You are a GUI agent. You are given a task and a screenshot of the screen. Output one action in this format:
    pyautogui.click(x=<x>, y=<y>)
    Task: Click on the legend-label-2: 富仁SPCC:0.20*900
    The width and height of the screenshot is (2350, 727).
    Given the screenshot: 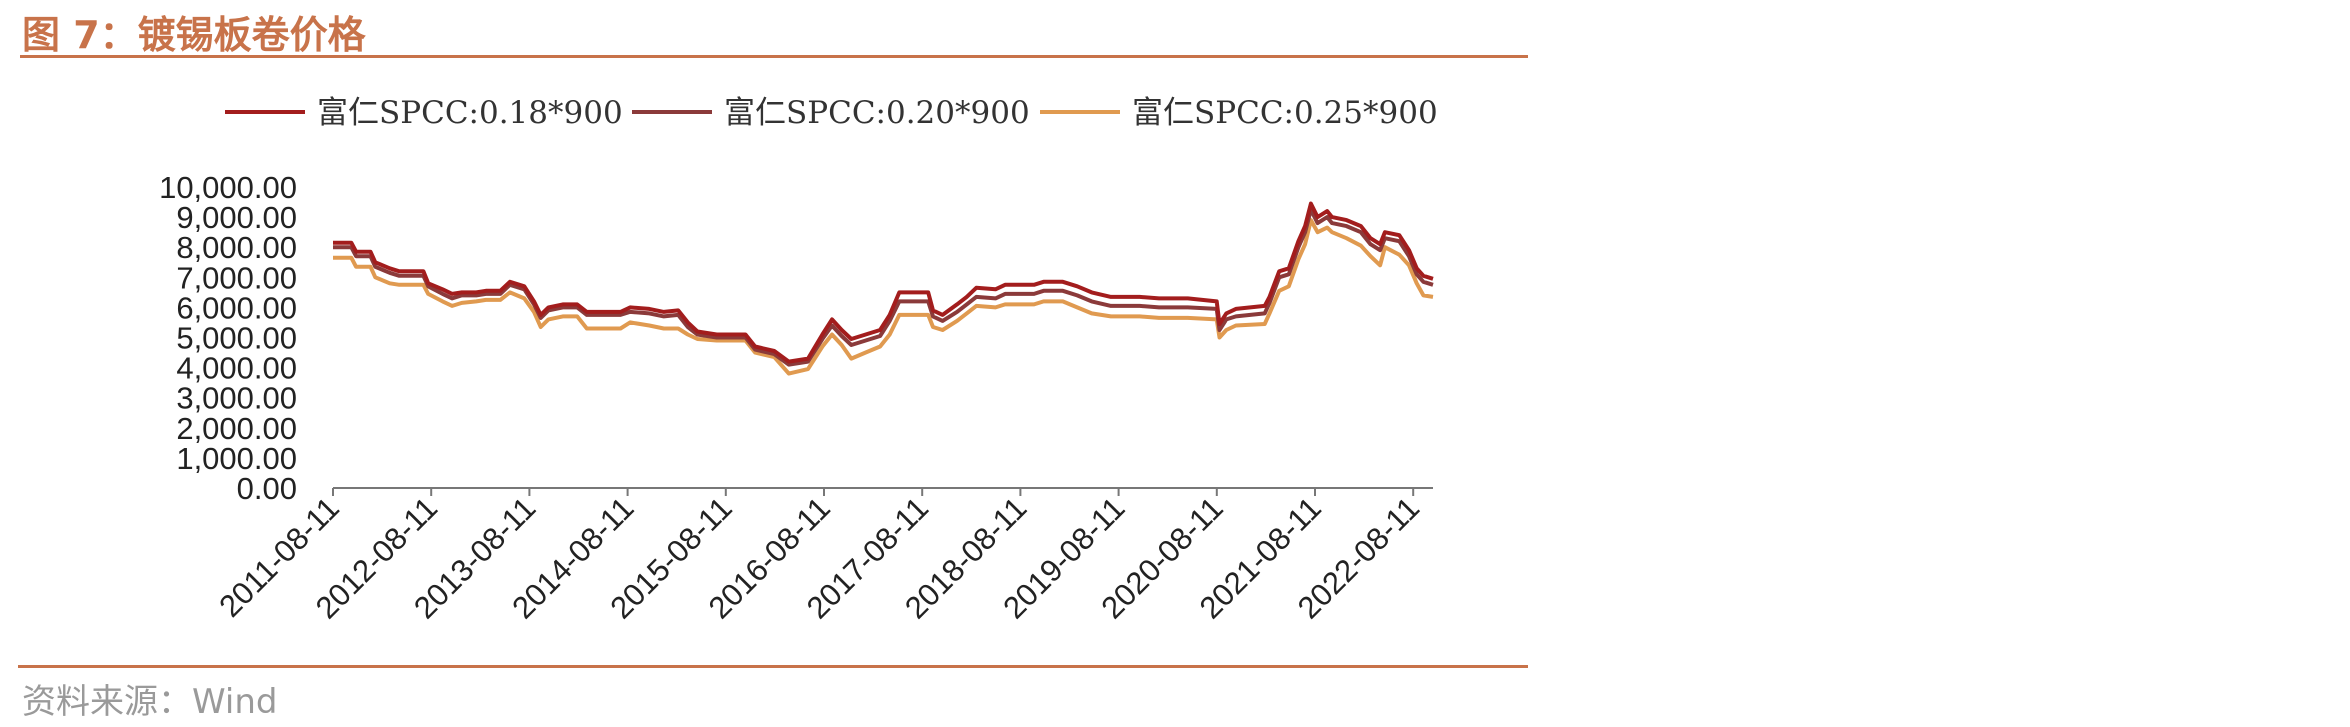 What is the action you would take?
    pyautogui.click(x=877, y=113)
    